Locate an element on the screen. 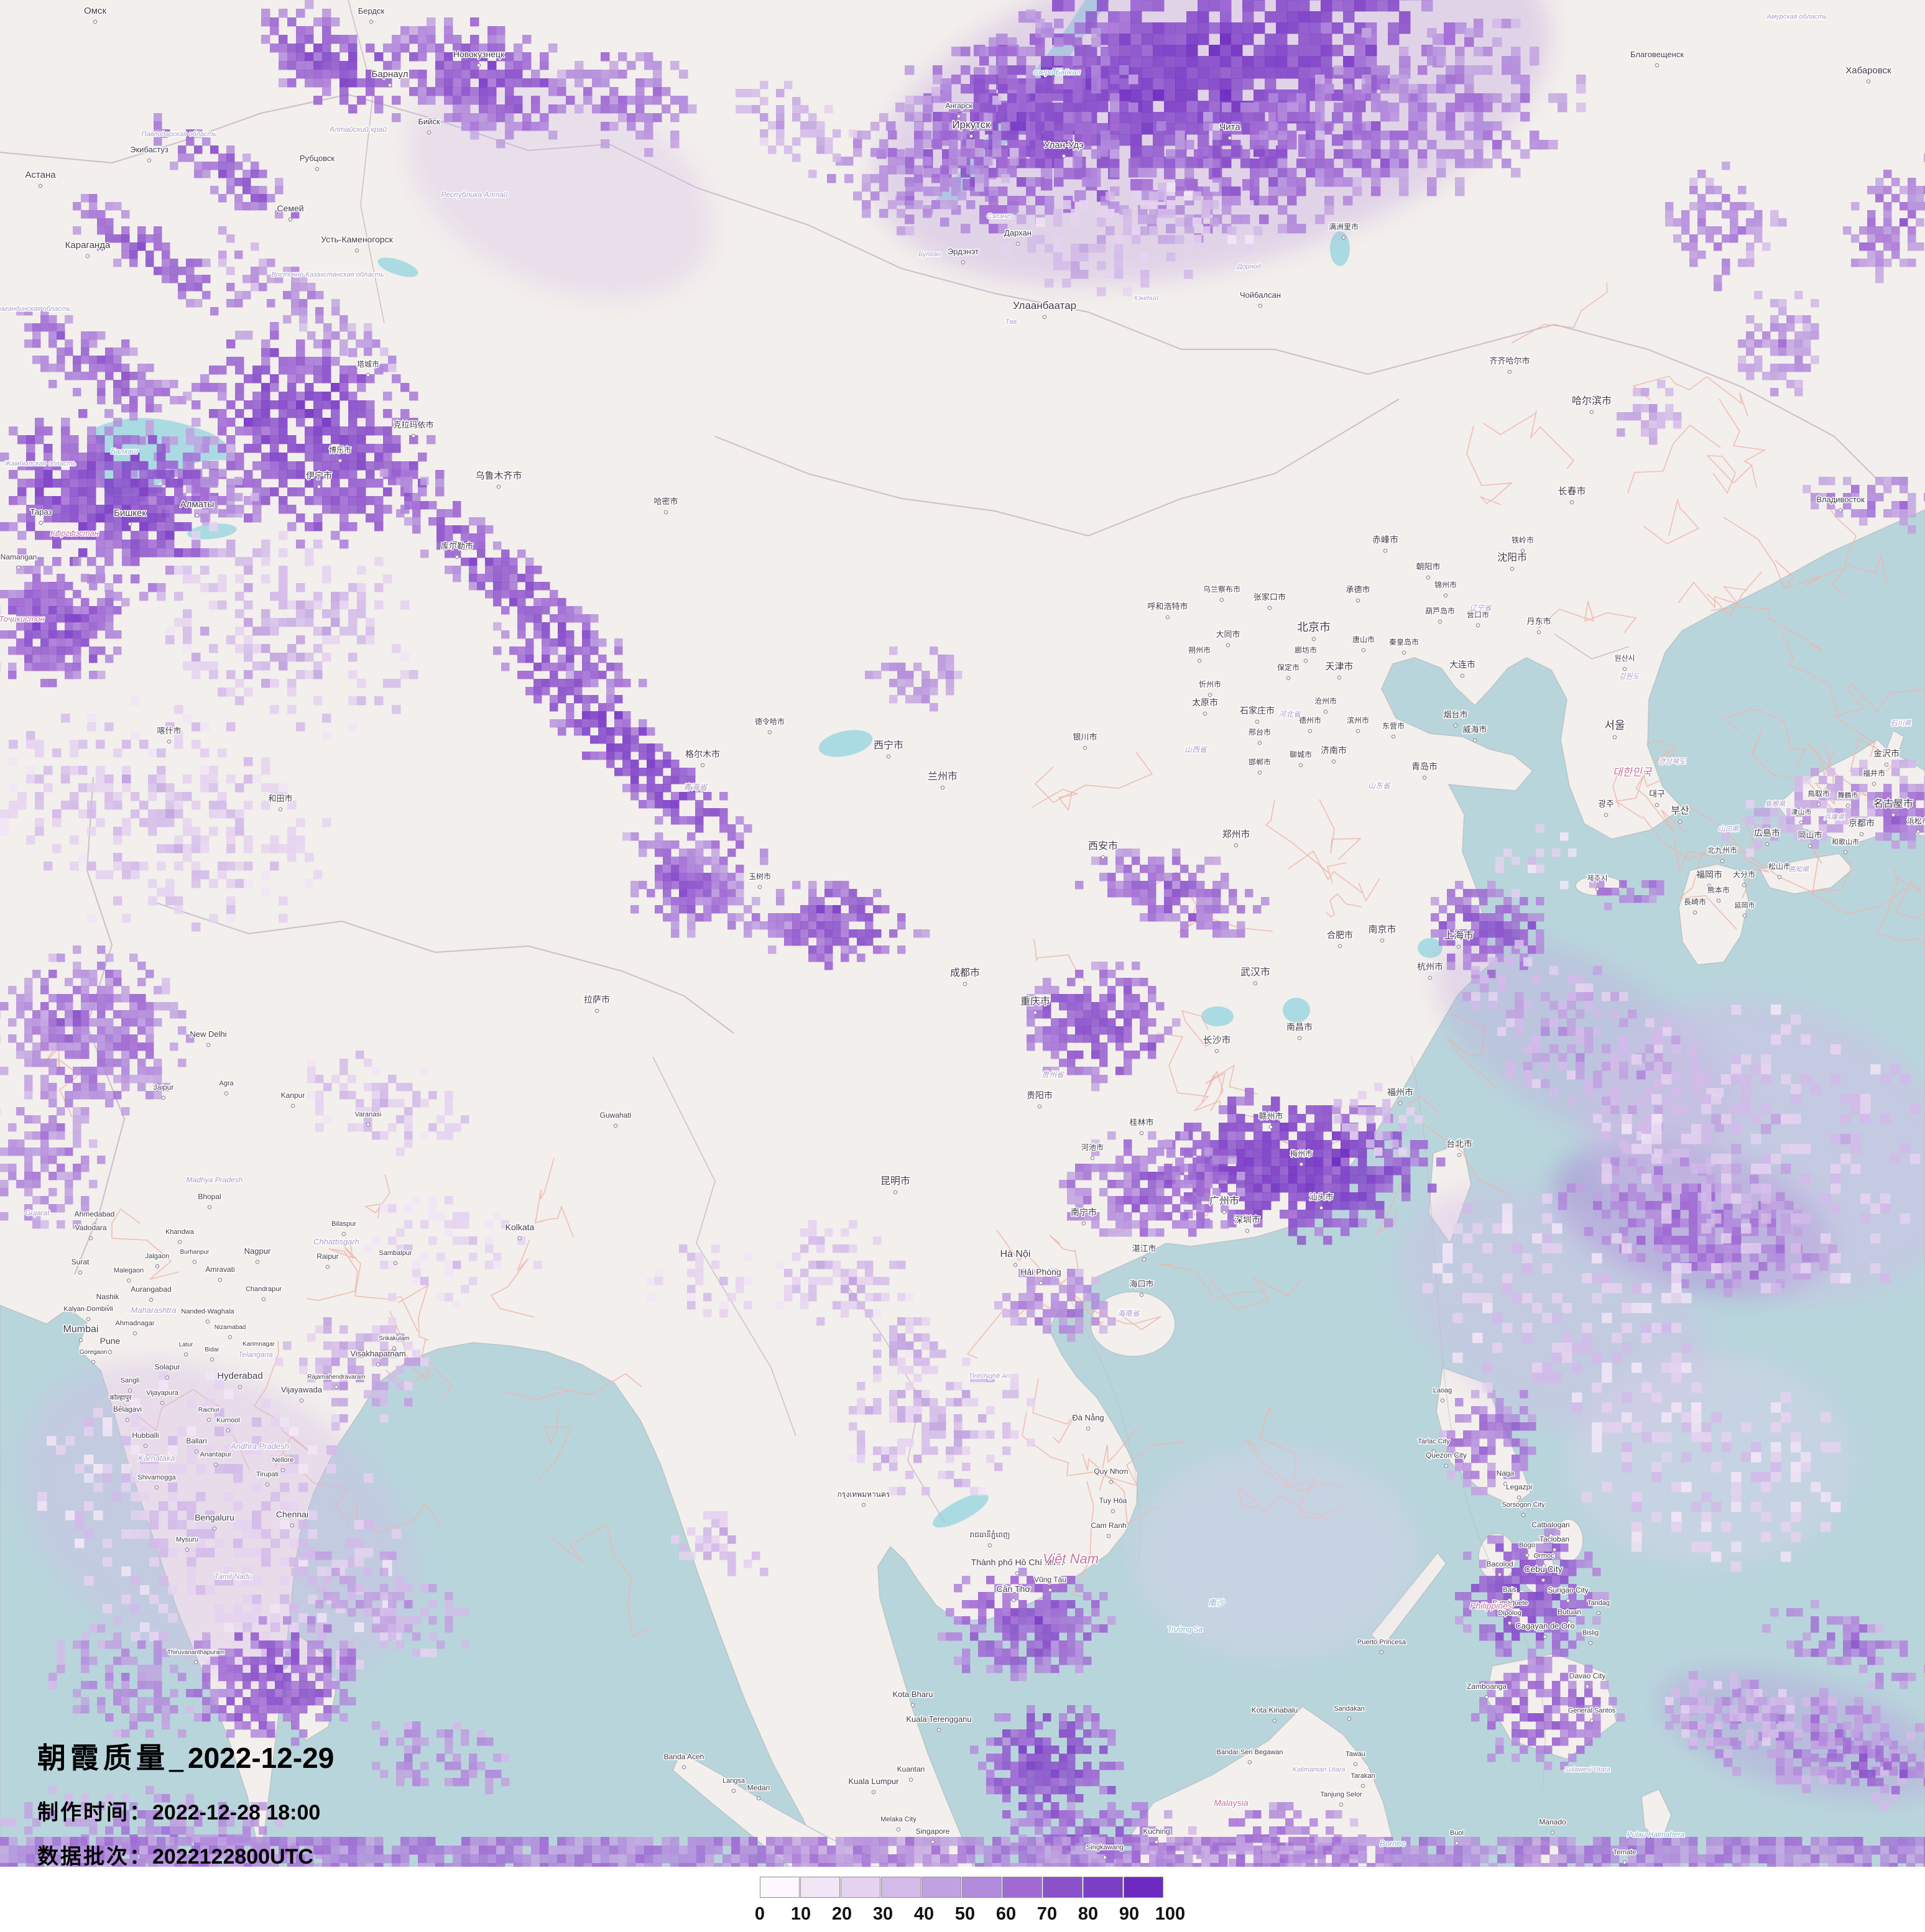 Image resolution: width=1925 pixels, height=1932 pixels. map-label: Жамбылская область is located at coordinates (40, 463).